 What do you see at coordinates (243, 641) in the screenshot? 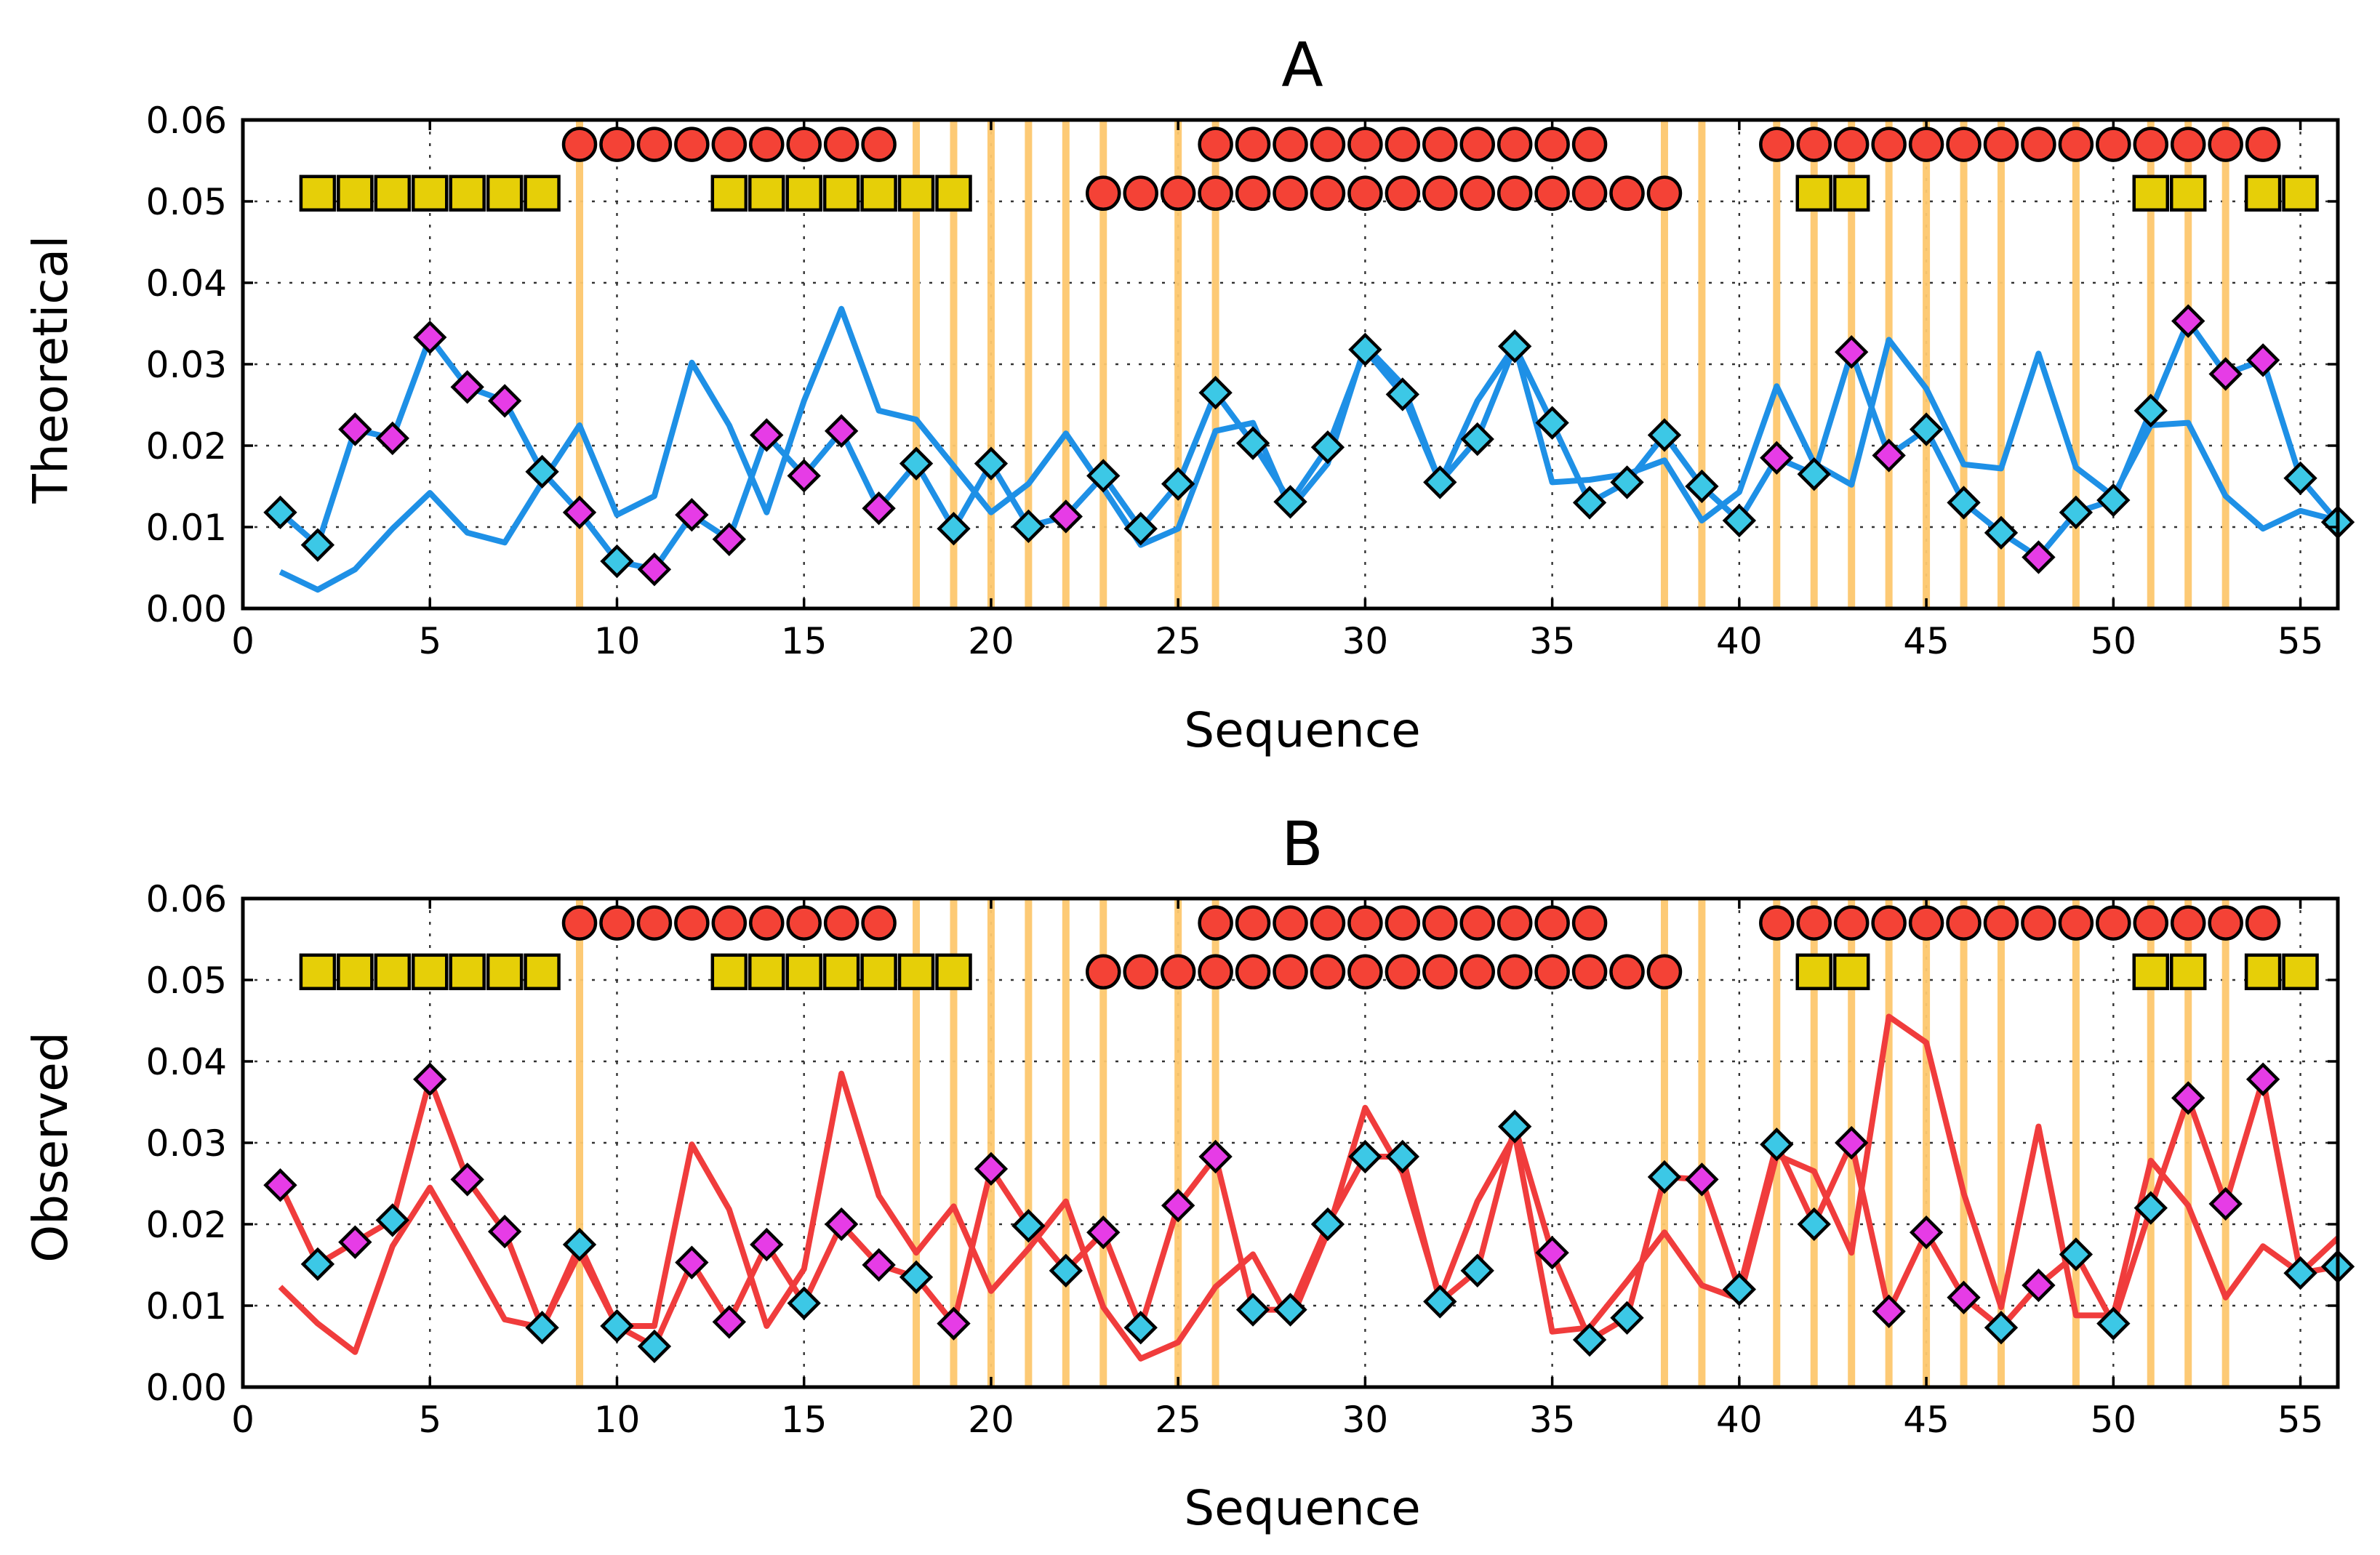
I see `panel-a-xtick-label: 0` at bounding box center [243, 641].